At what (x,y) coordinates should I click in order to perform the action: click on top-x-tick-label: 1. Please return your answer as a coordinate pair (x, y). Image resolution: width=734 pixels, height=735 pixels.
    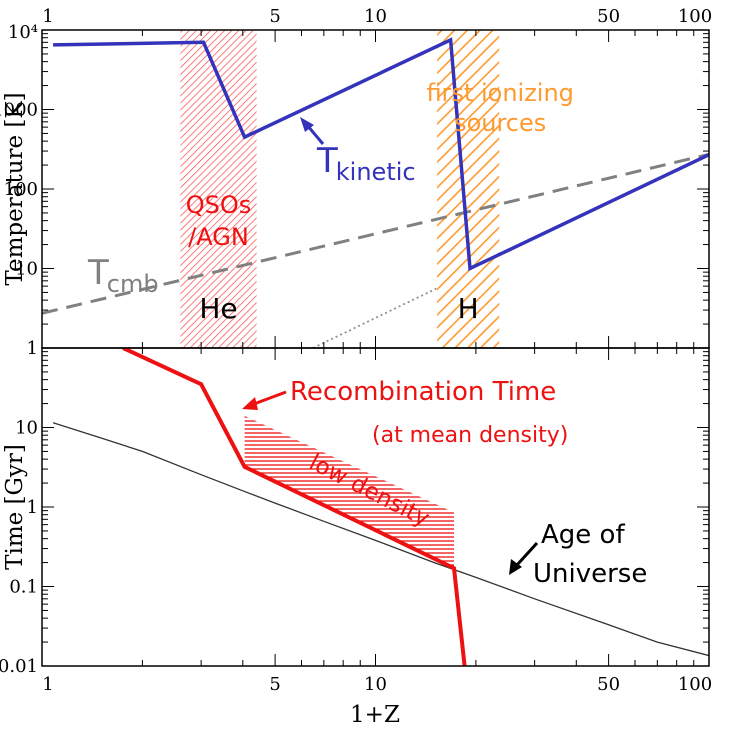
    Looking at the image, I should click on (47, 16).